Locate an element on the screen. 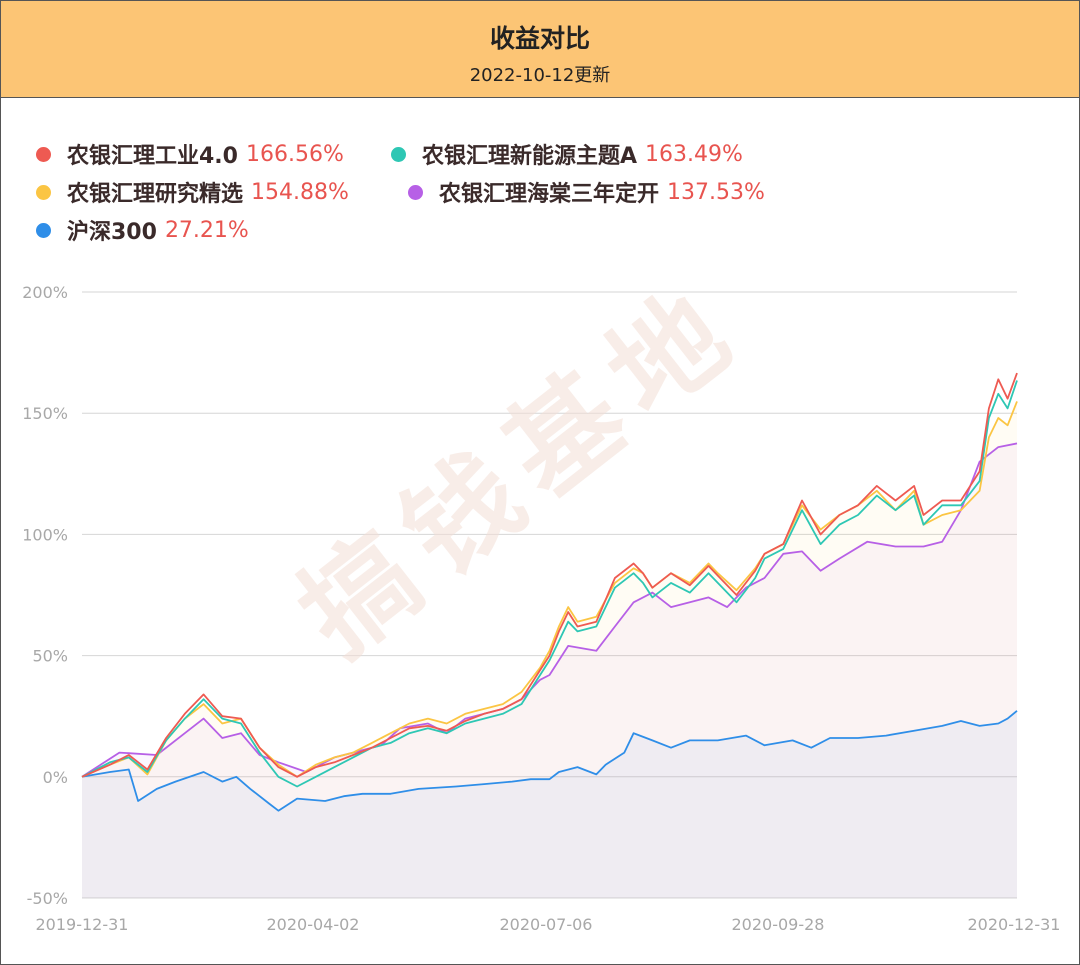 Image resolution: width=1080 pixels, height=965 pixels. legend-label: 农银汇理新能源主题A is located at coordinates (530, 156).